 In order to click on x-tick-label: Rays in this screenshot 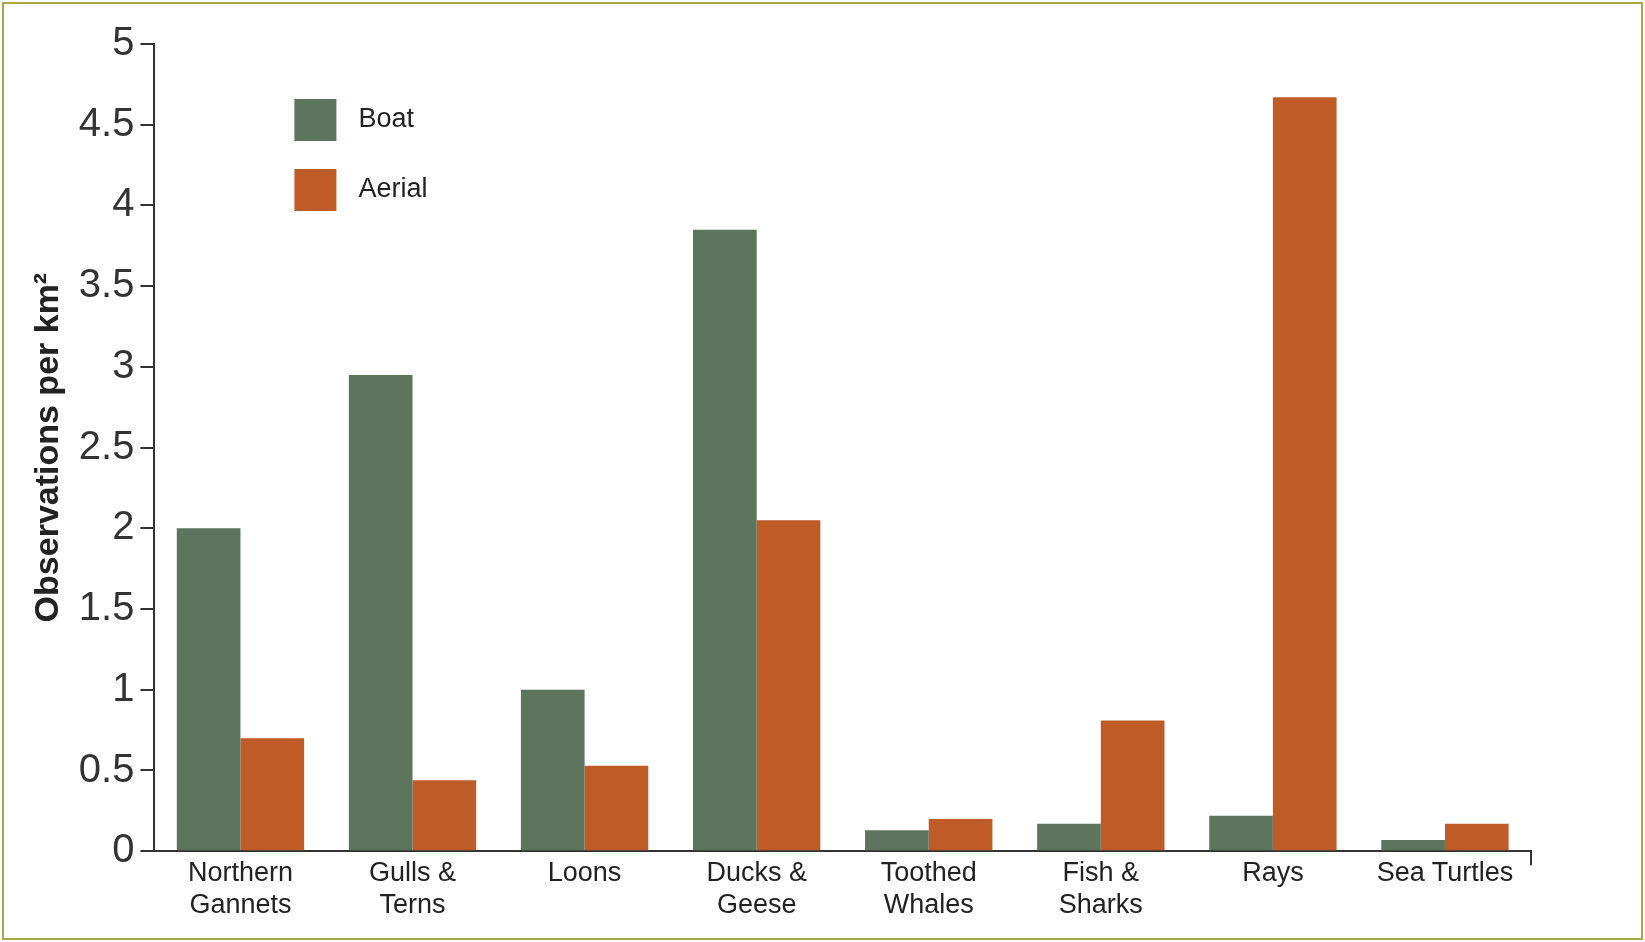, I will do `click(1273, 871)`.